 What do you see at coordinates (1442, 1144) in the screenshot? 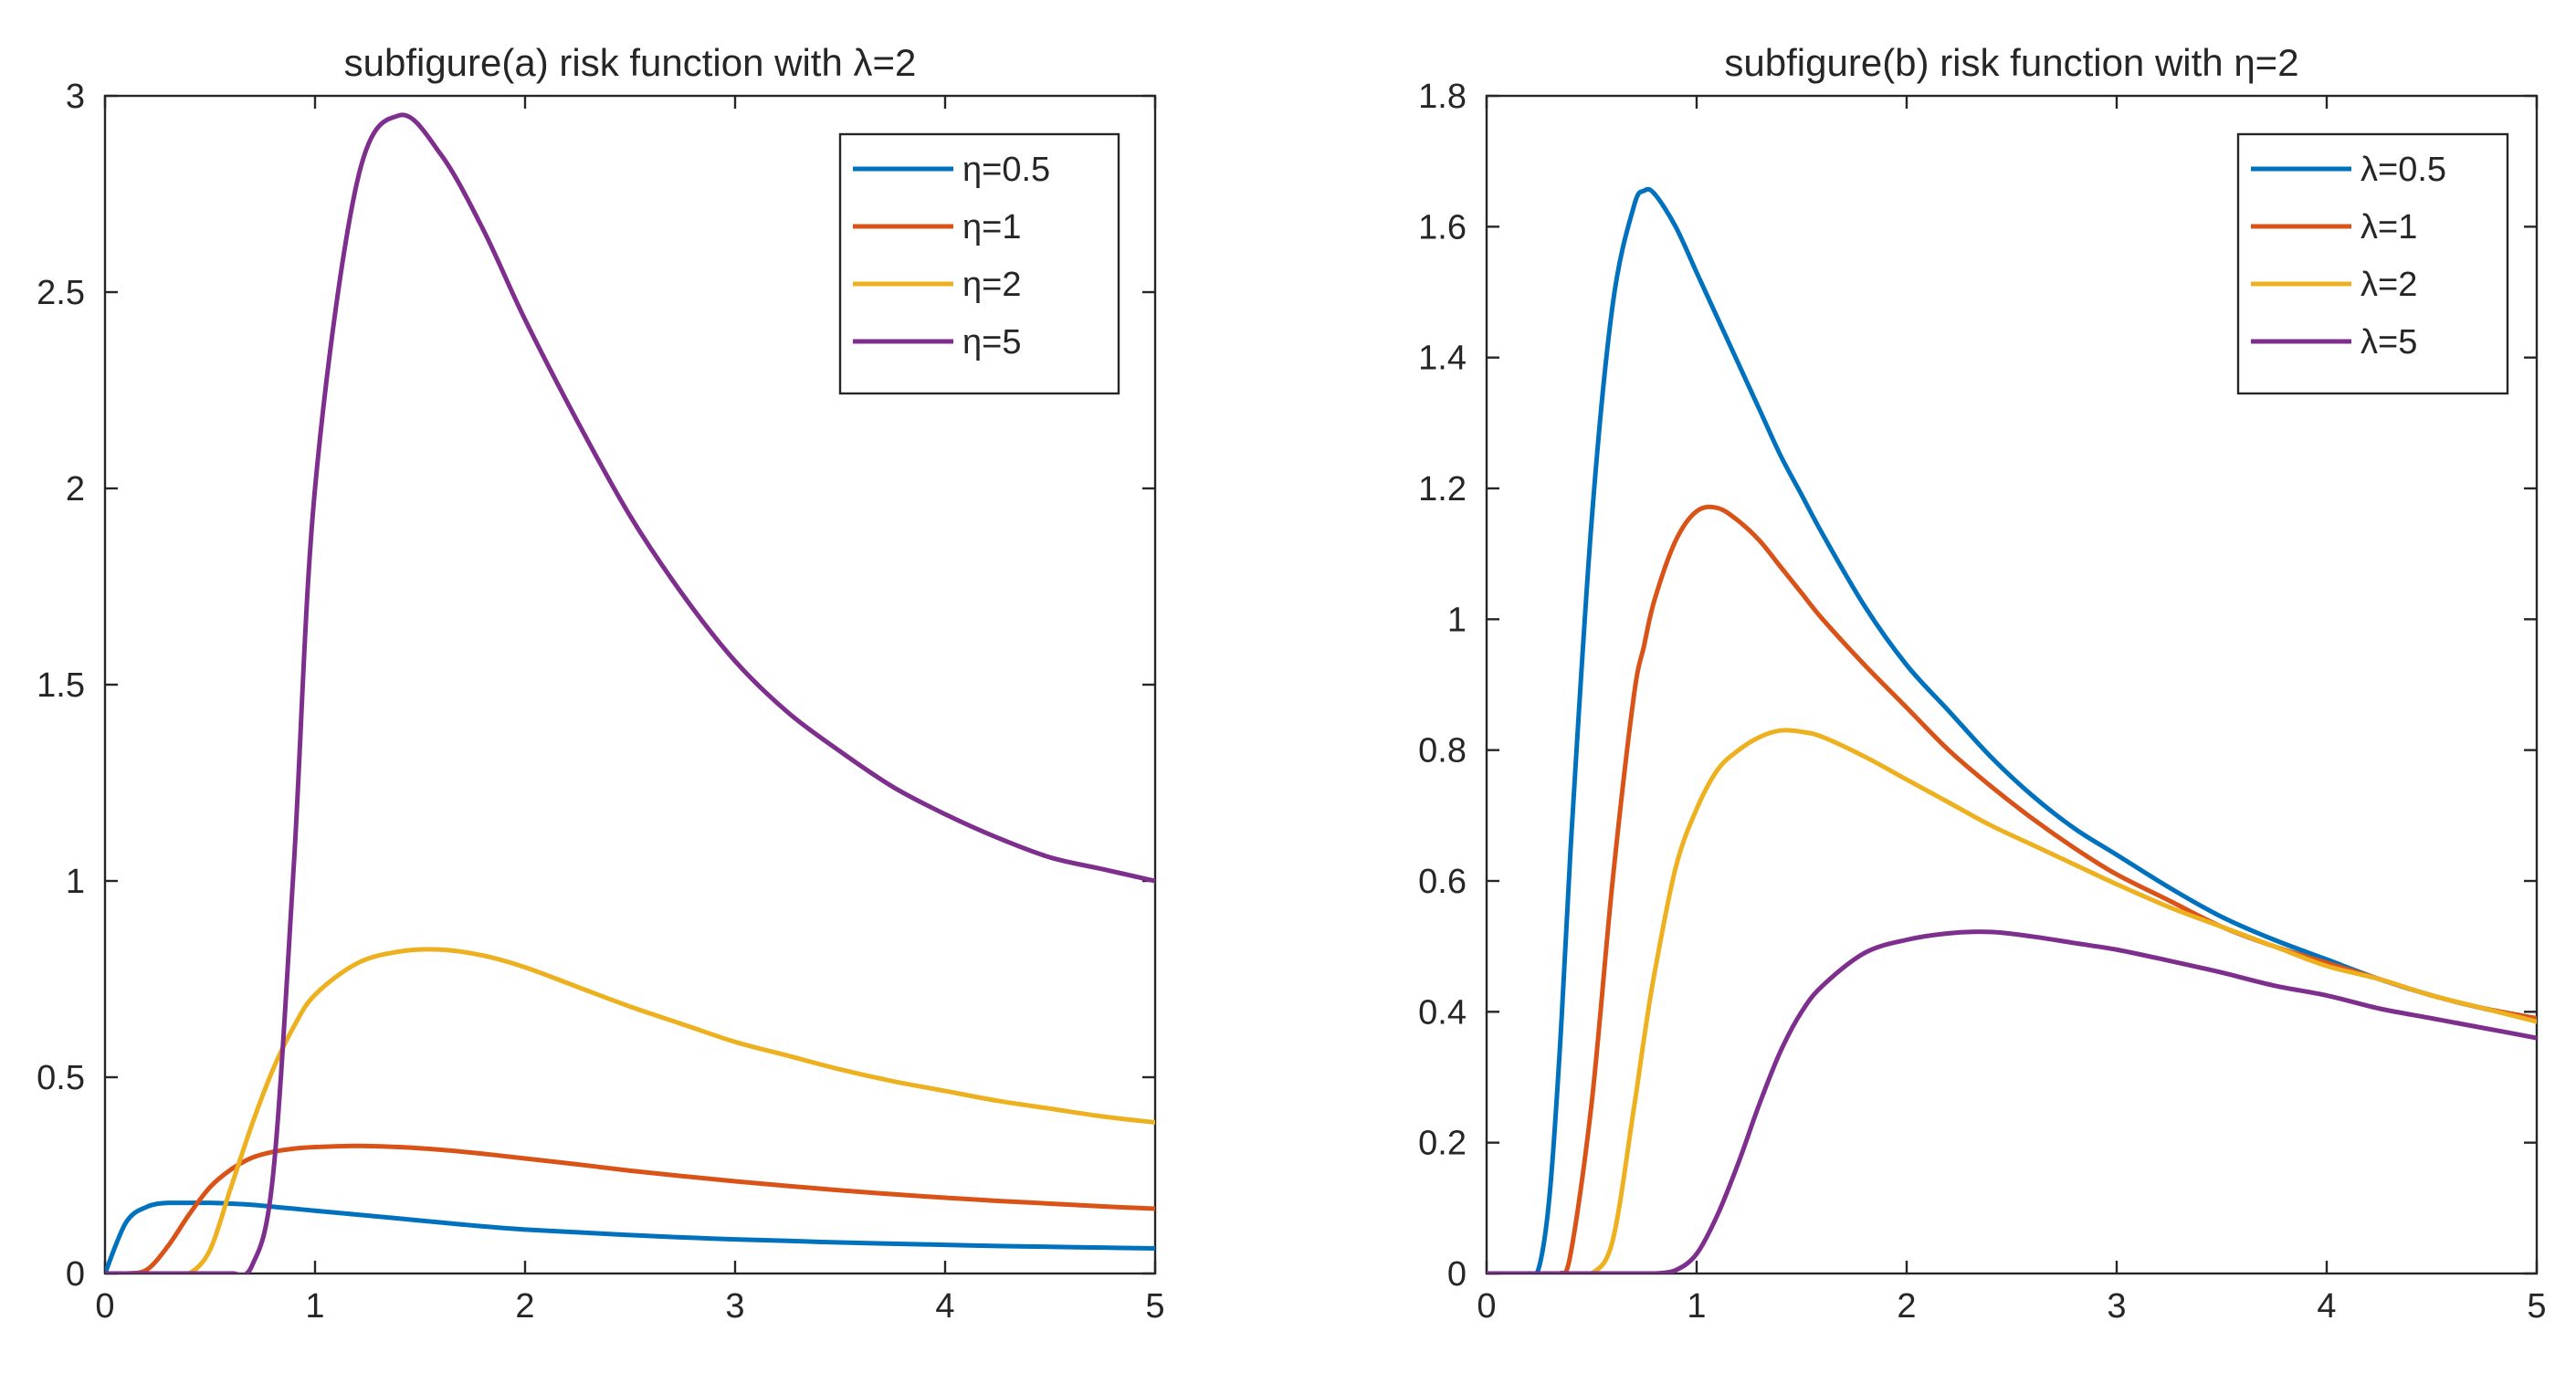
I see `y-tick-label: 0.2` at bounding box center [1442, 1144].